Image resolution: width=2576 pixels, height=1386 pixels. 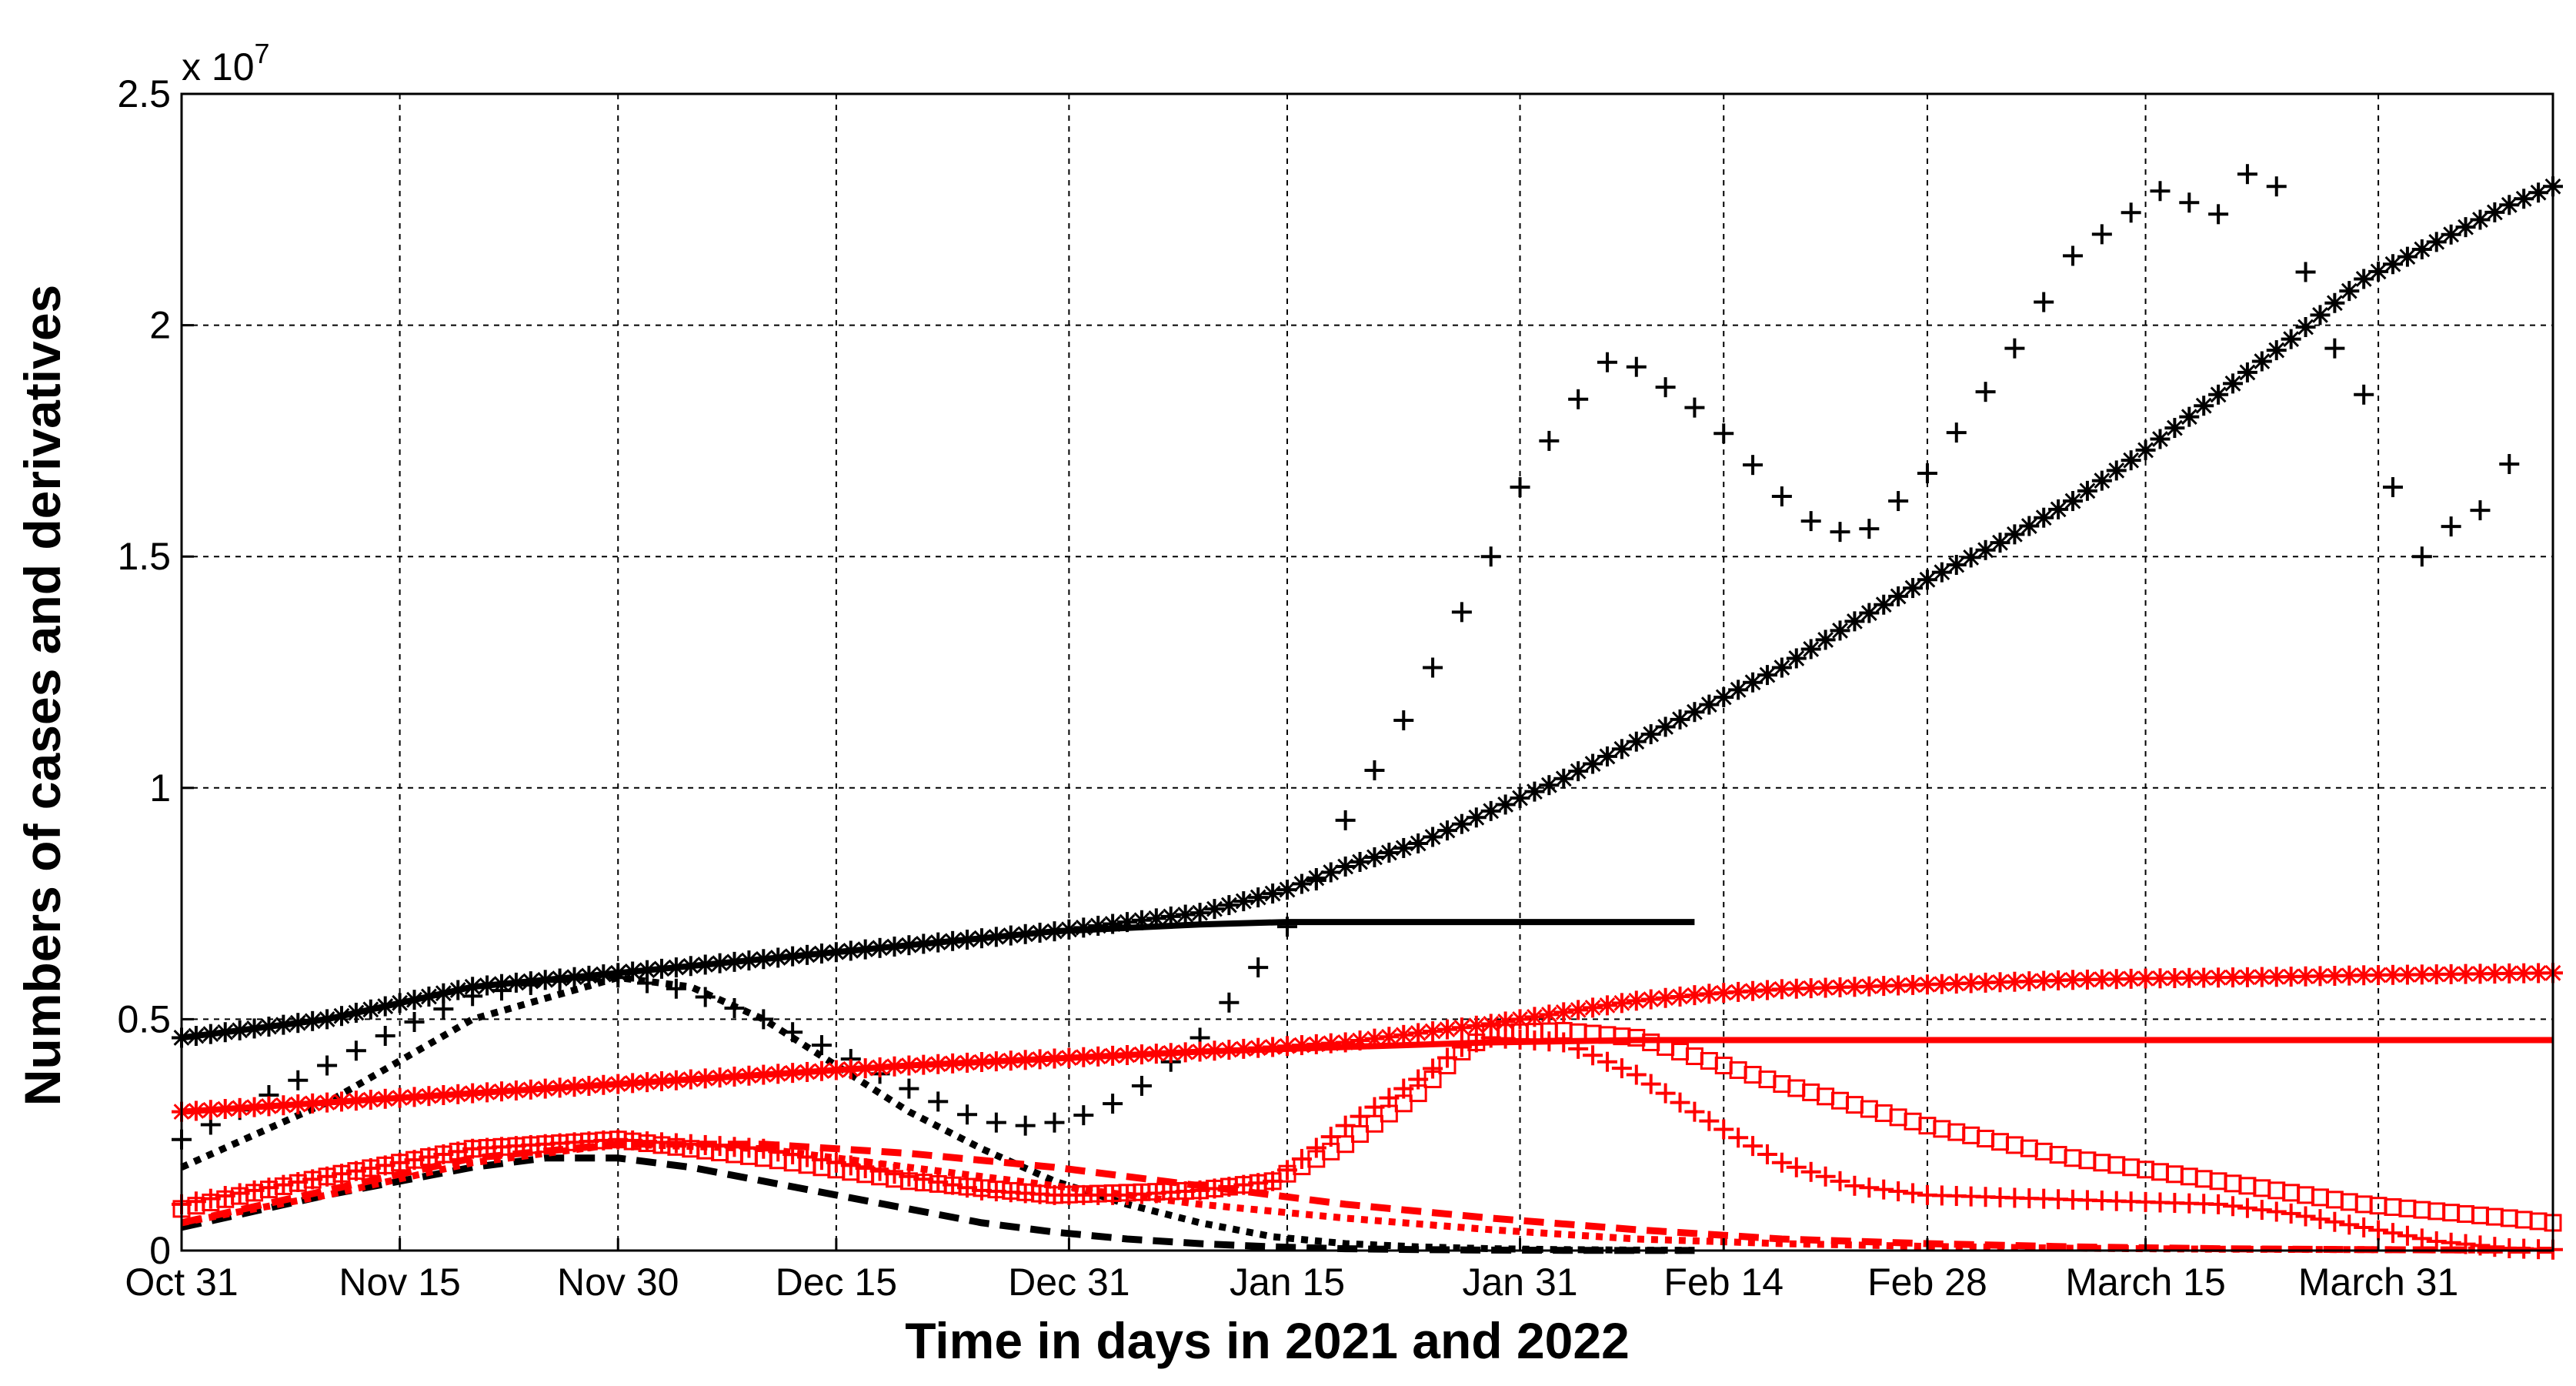 I want to click on series-10-dashed, so click(x=1367, y=1197).